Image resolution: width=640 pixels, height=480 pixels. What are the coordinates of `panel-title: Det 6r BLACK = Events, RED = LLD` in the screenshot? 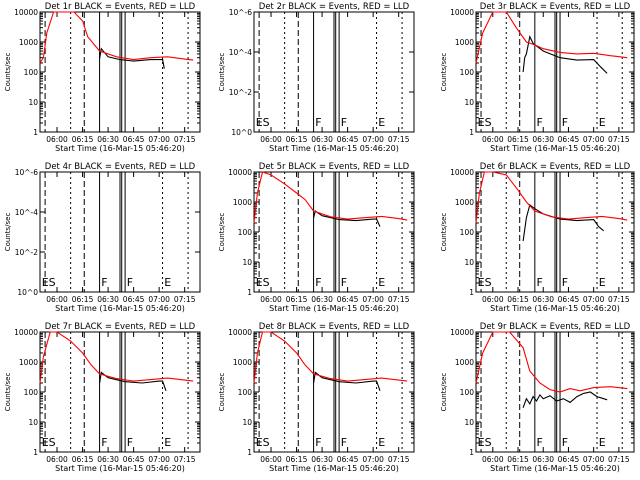 It's located at (555, 167).